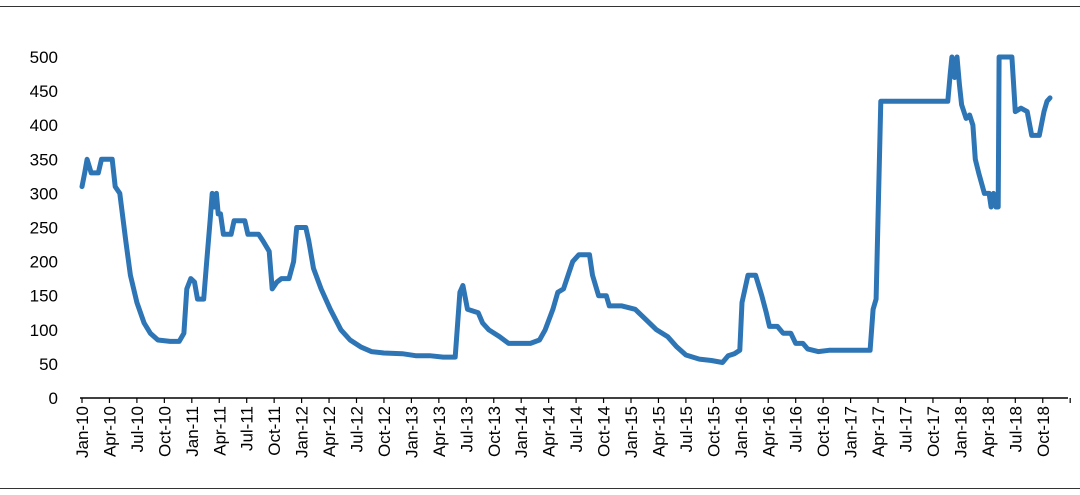  I want to click on x-tick-label: Jul-10, so click(137, 429).